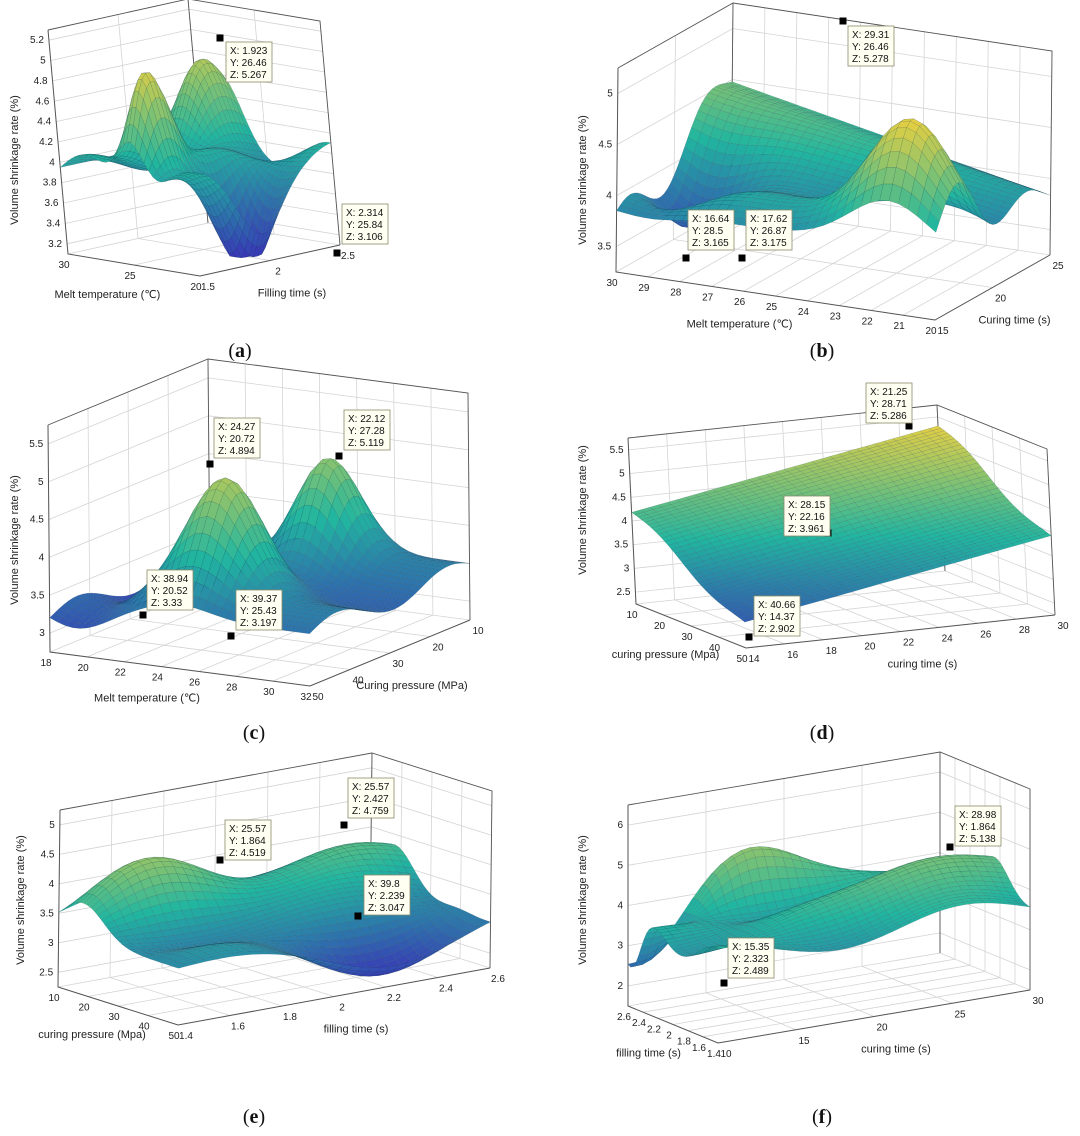  Describe the element at coordinates (776, 629) in the screenshot. I see `datatip-line: Z: 2.902` at that location.